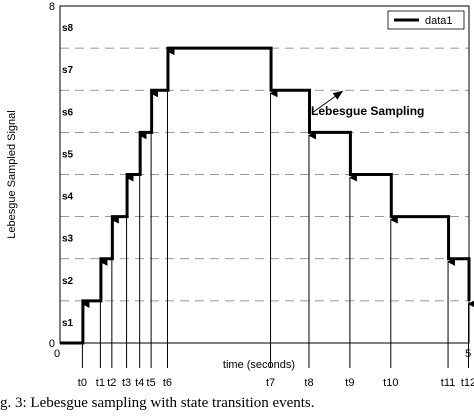  I want to click on level-label: s3, so click(68, 239).